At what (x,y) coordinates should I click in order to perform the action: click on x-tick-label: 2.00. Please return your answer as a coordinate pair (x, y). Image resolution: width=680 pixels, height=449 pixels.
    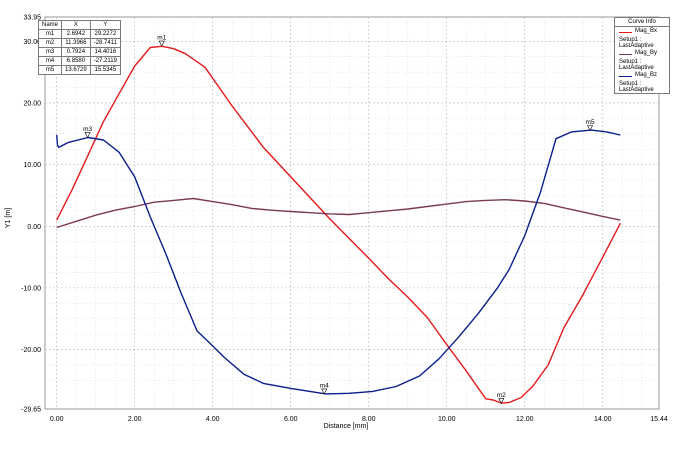
    Looking at the image, I should click on (135, 419).